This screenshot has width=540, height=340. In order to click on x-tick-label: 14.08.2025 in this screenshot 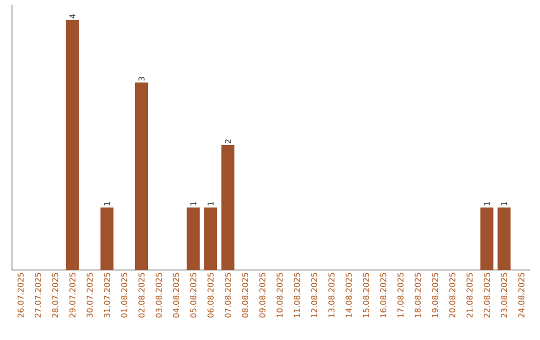, I will do `click(349, 295)`.